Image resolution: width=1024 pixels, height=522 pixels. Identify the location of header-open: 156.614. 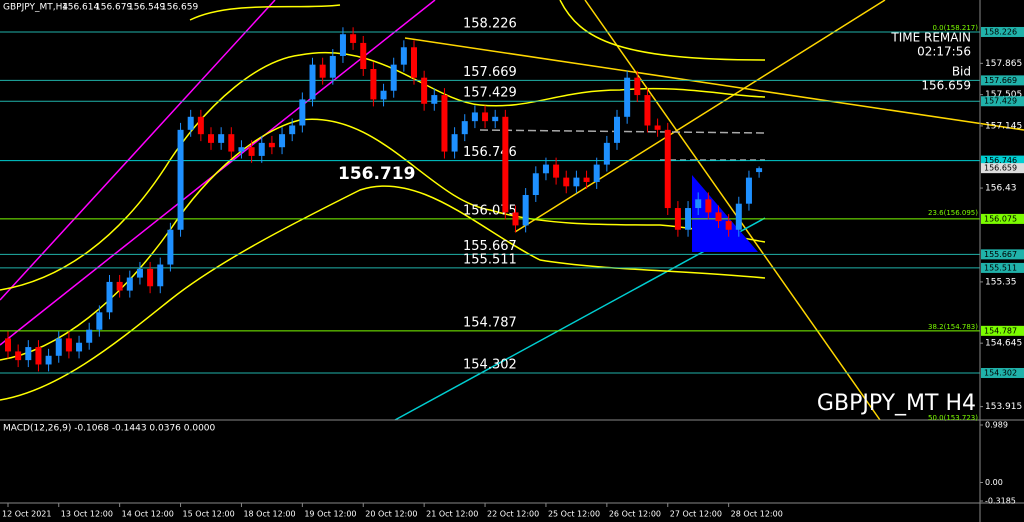
(80, 8).